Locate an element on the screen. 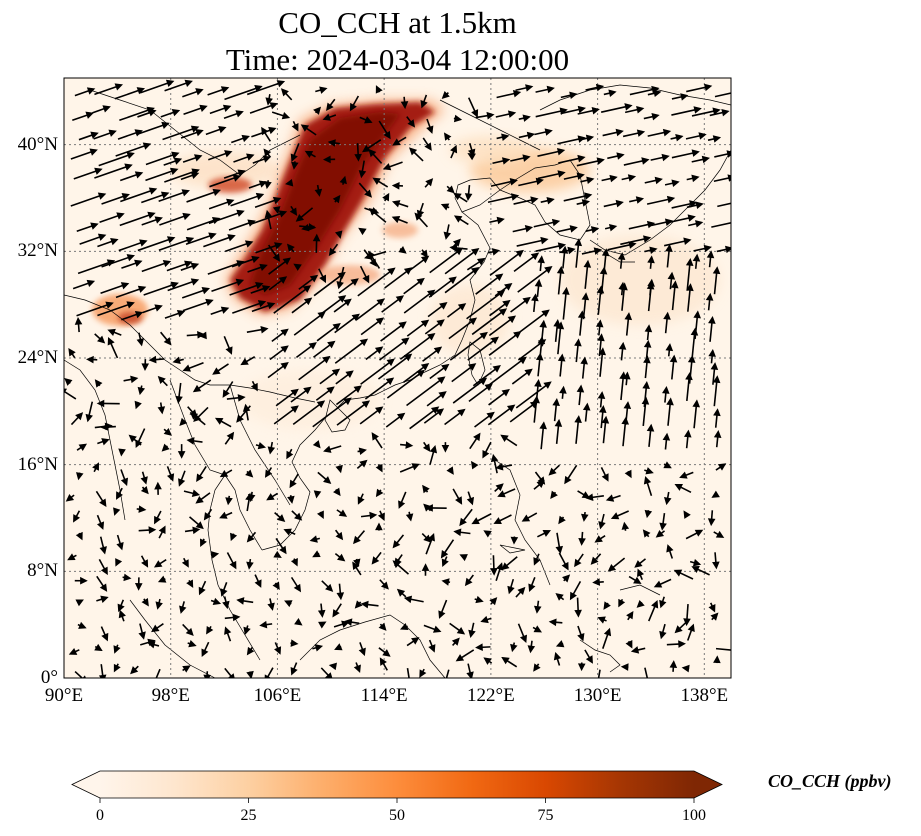  colorbar-extend-min is located at coordinates (86, 784).